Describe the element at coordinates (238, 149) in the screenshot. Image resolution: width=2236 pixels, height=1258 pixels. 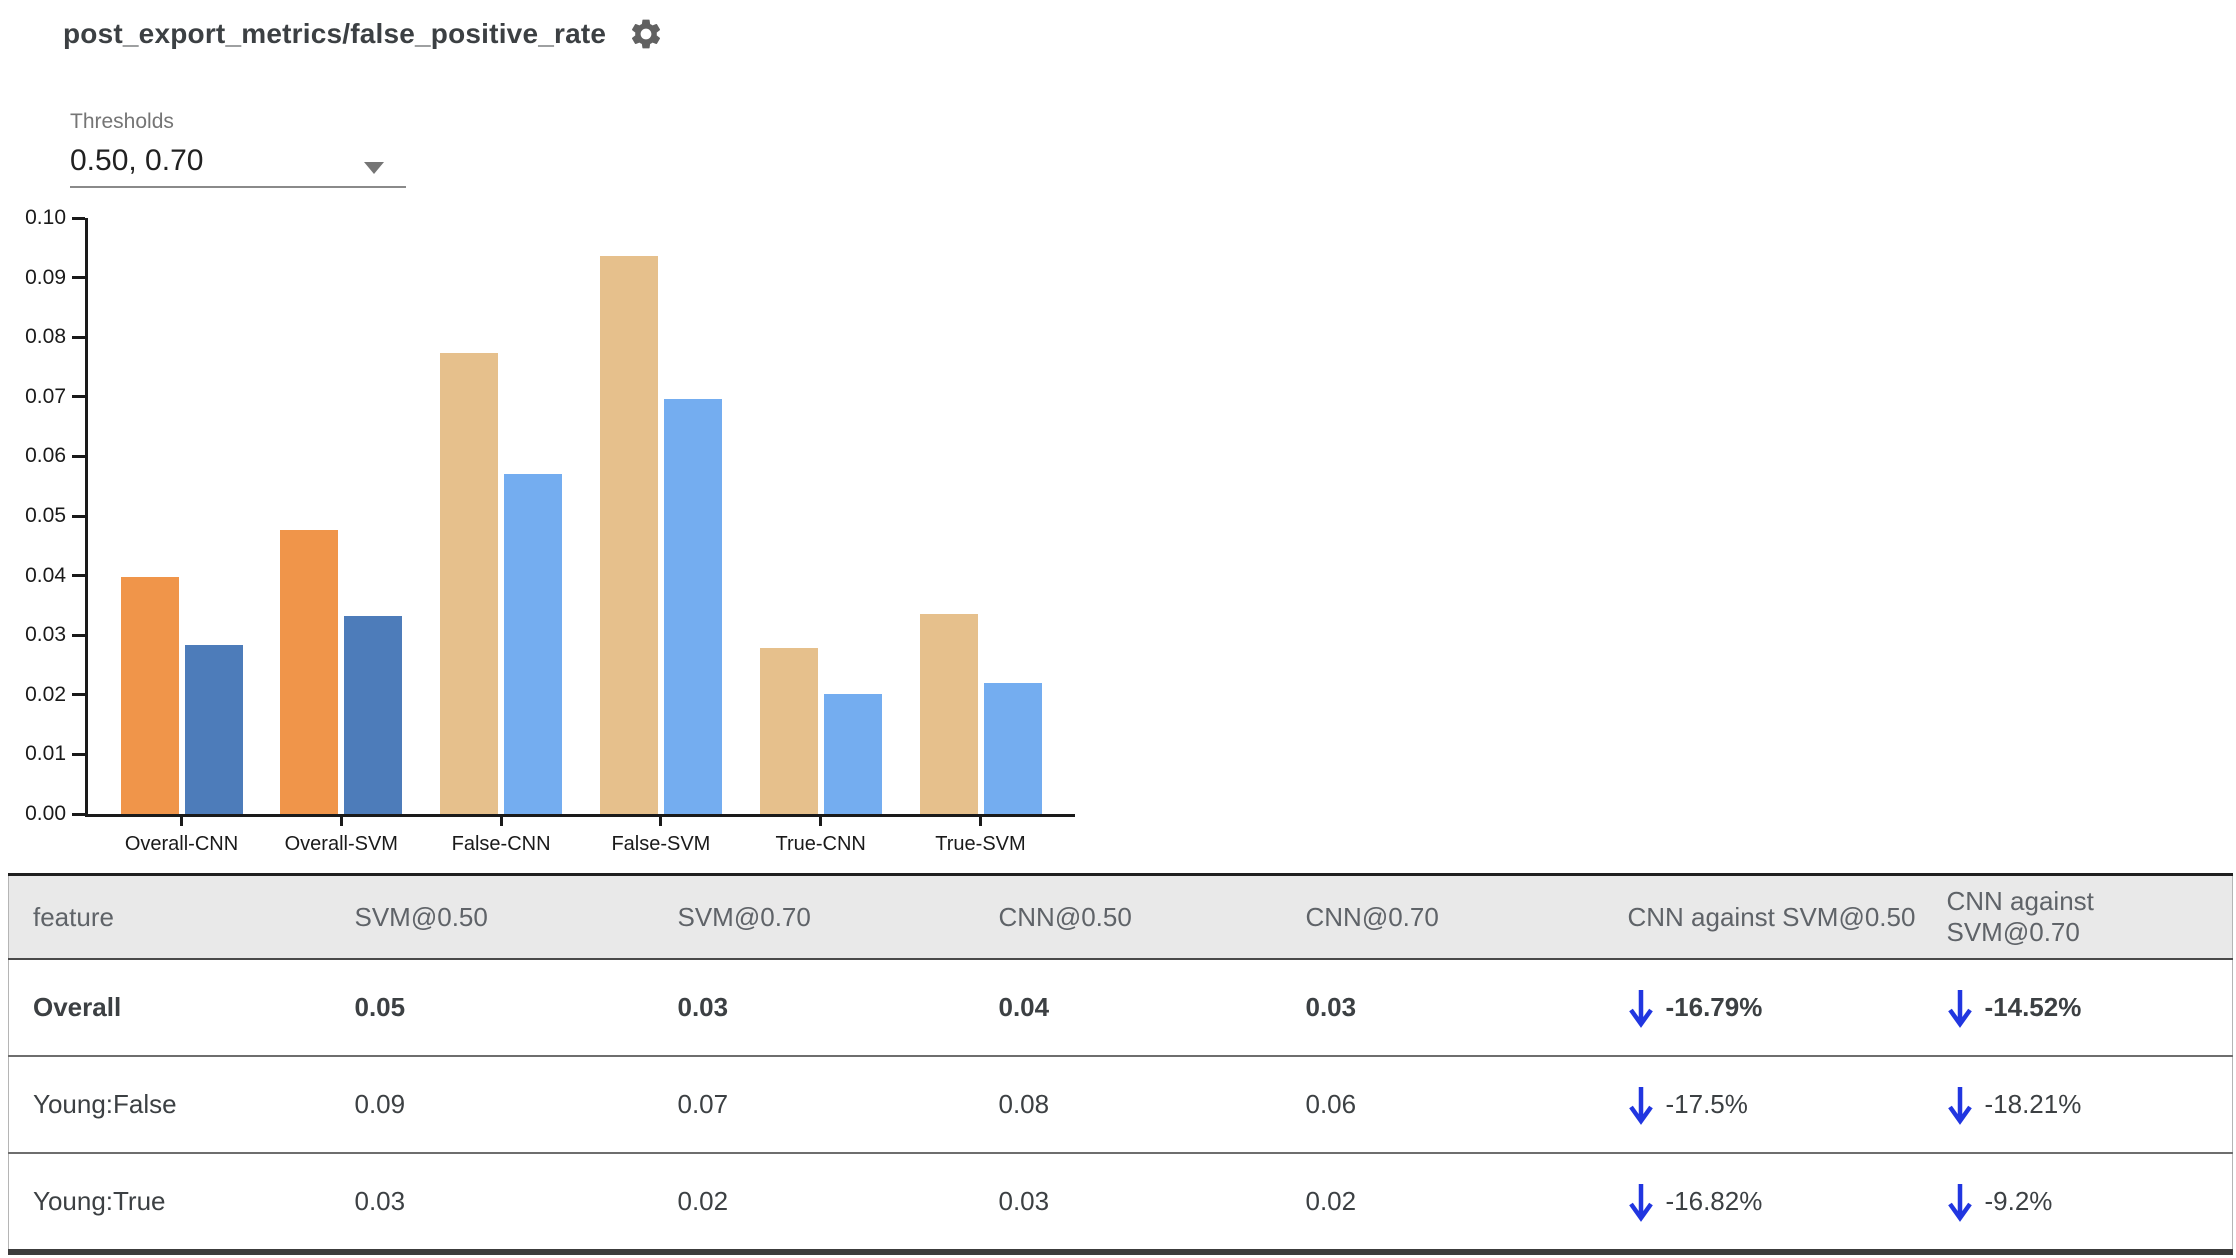
I see `thresholds-dropdown: Thresholds 0.50, 0.70` at that location.